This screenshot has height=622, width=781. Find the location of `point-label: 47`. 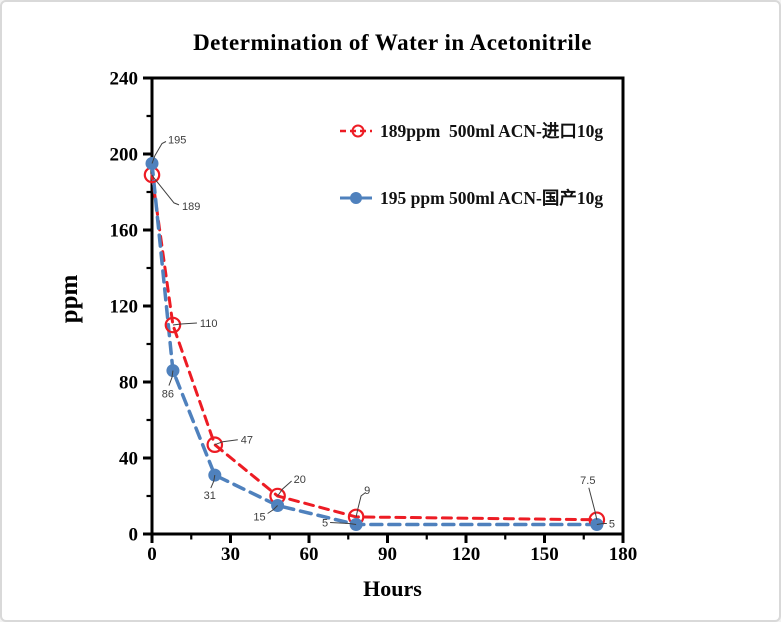

point-label: 47 is located at coordinates (247, 441).